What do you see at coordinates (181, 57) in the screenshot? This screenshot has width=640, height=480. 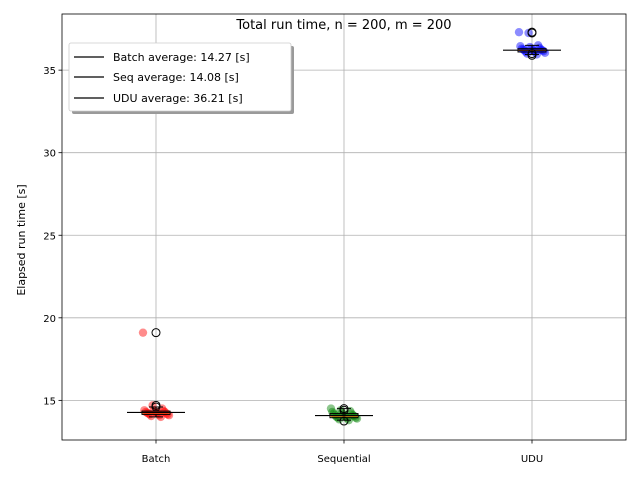 I see `legend-label-batch: Batch average: 14.27 [s]` at bounding box center [181, 57].